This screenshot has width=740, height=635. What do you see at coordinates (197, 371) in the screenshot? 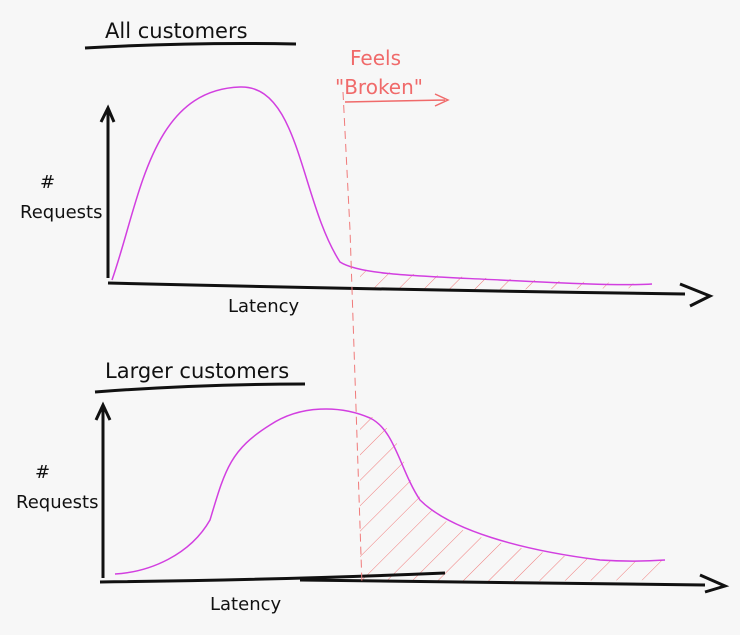
I see `panel-title: Larger customers` at bounding box center [197, 371].